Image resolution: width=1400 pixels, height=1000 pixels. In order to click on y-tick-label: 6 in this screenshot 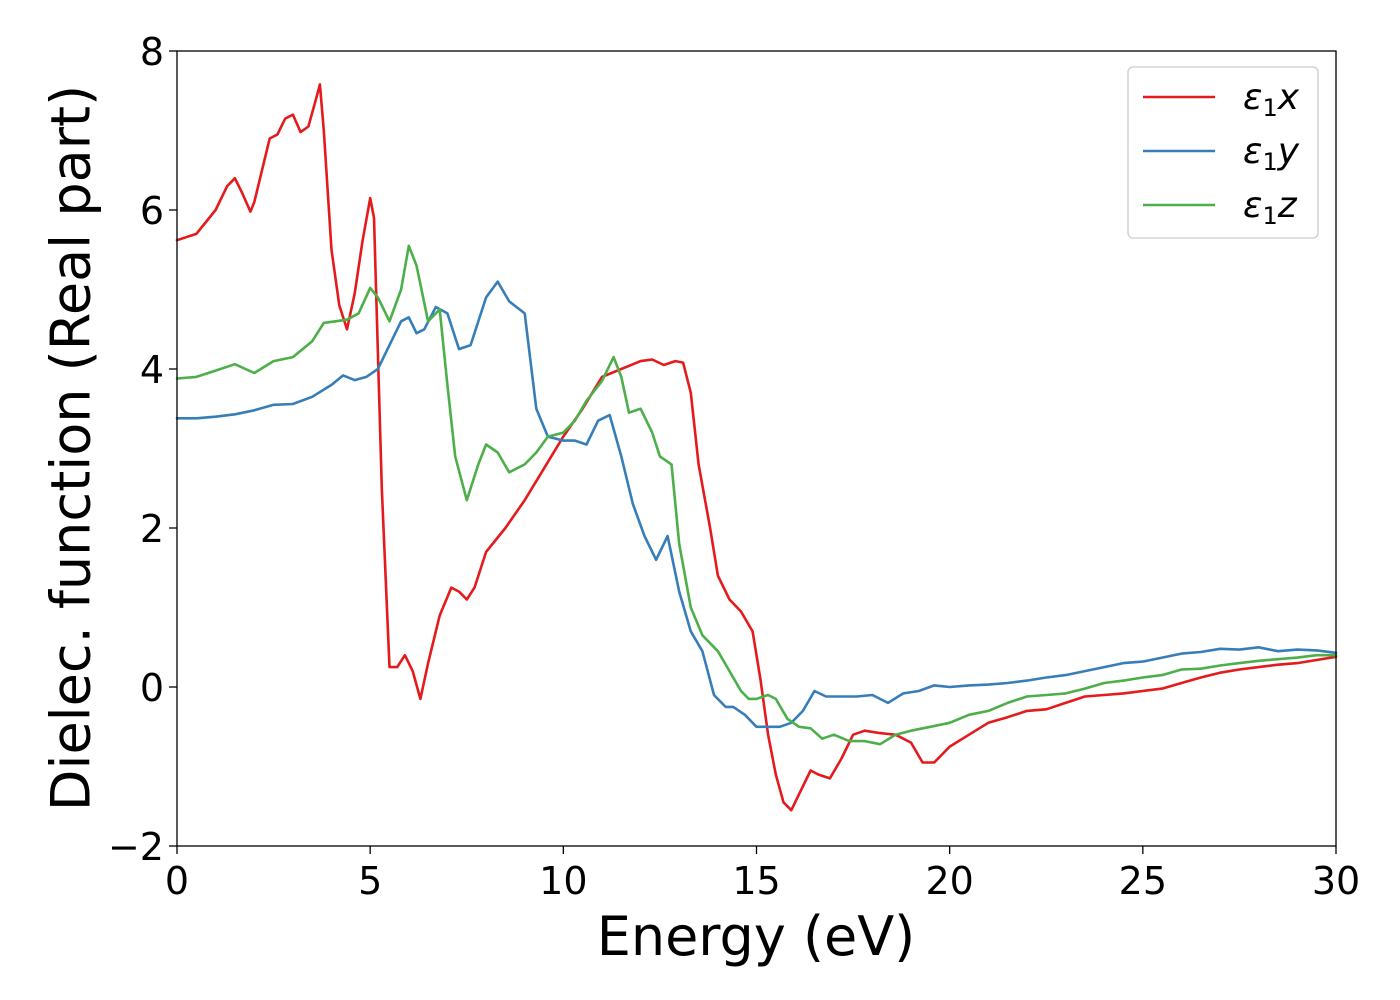, I will do `click(152, 211)`.